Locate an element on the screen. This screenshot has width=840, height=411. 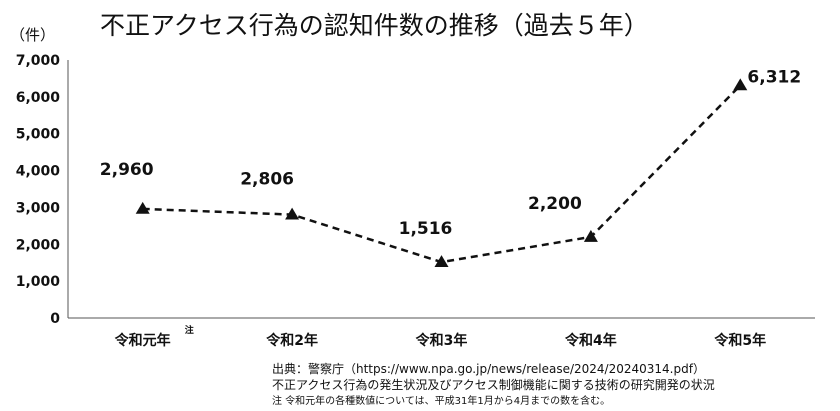
data-label: 6,312 is located at coordinates (774, 77).